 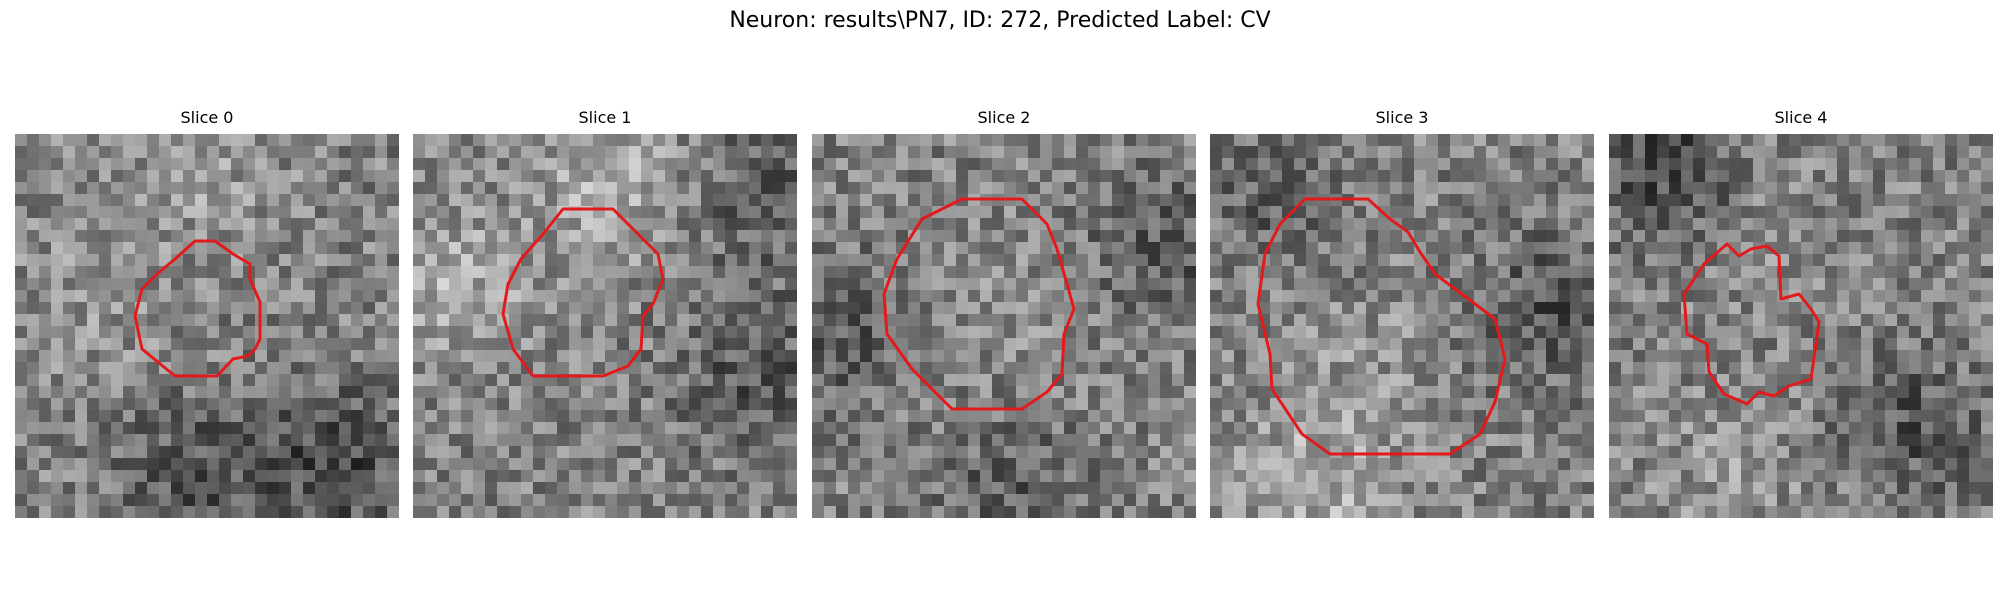 I want to click on slice-title-1: Slice 1, so click(x=605, y=117).